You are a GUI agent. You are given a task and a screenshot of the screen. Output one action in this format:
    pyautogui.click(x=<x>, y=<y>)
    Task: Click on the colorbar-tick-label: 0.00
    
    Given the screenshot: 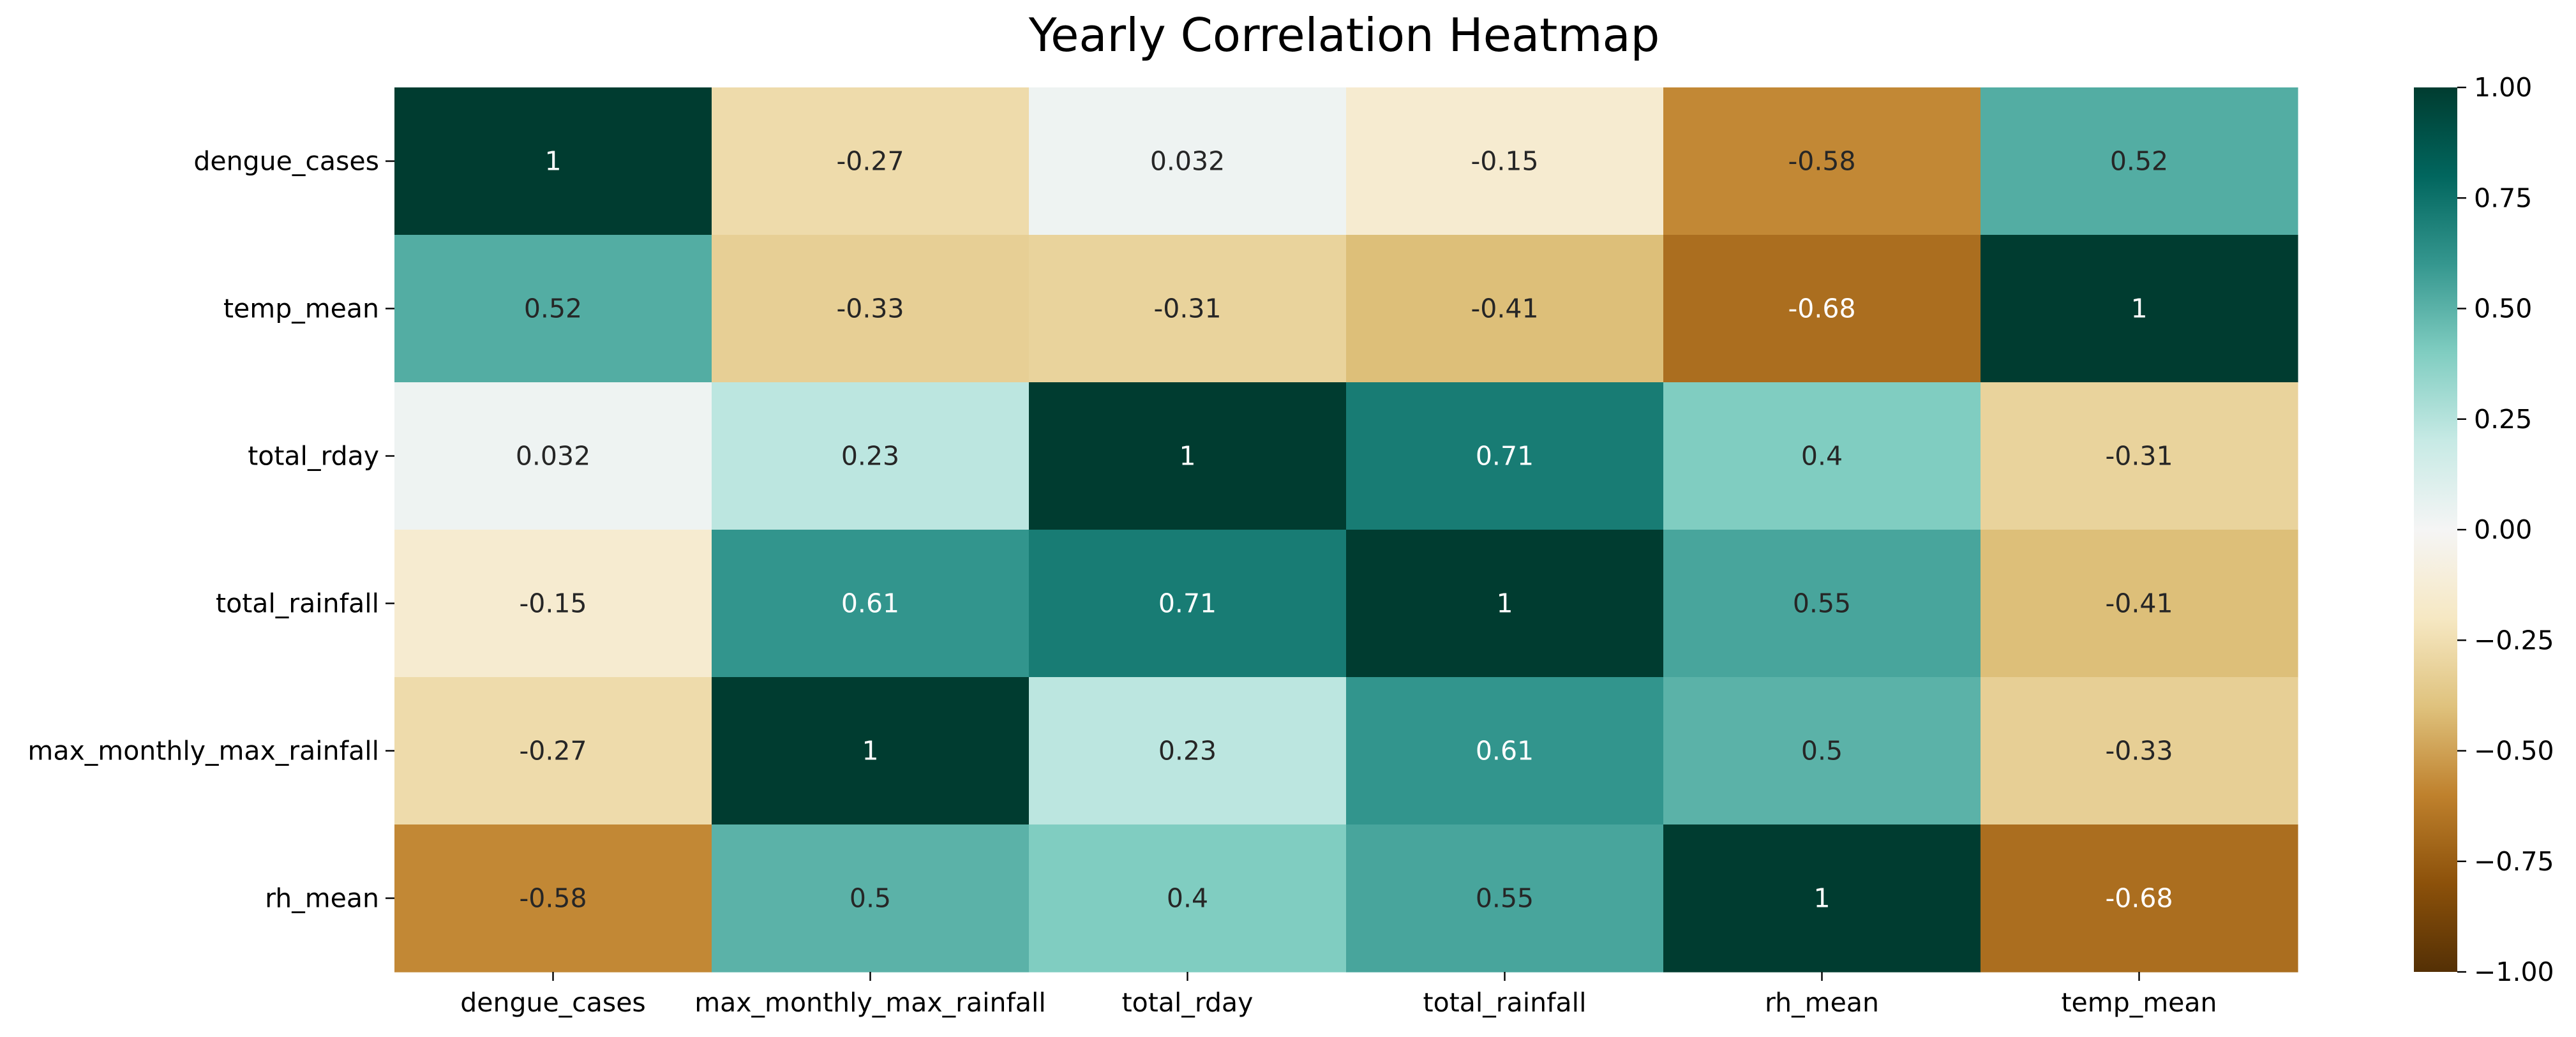 What is the action you would take?
    pyautogui.click(x=2503, y=529)
    